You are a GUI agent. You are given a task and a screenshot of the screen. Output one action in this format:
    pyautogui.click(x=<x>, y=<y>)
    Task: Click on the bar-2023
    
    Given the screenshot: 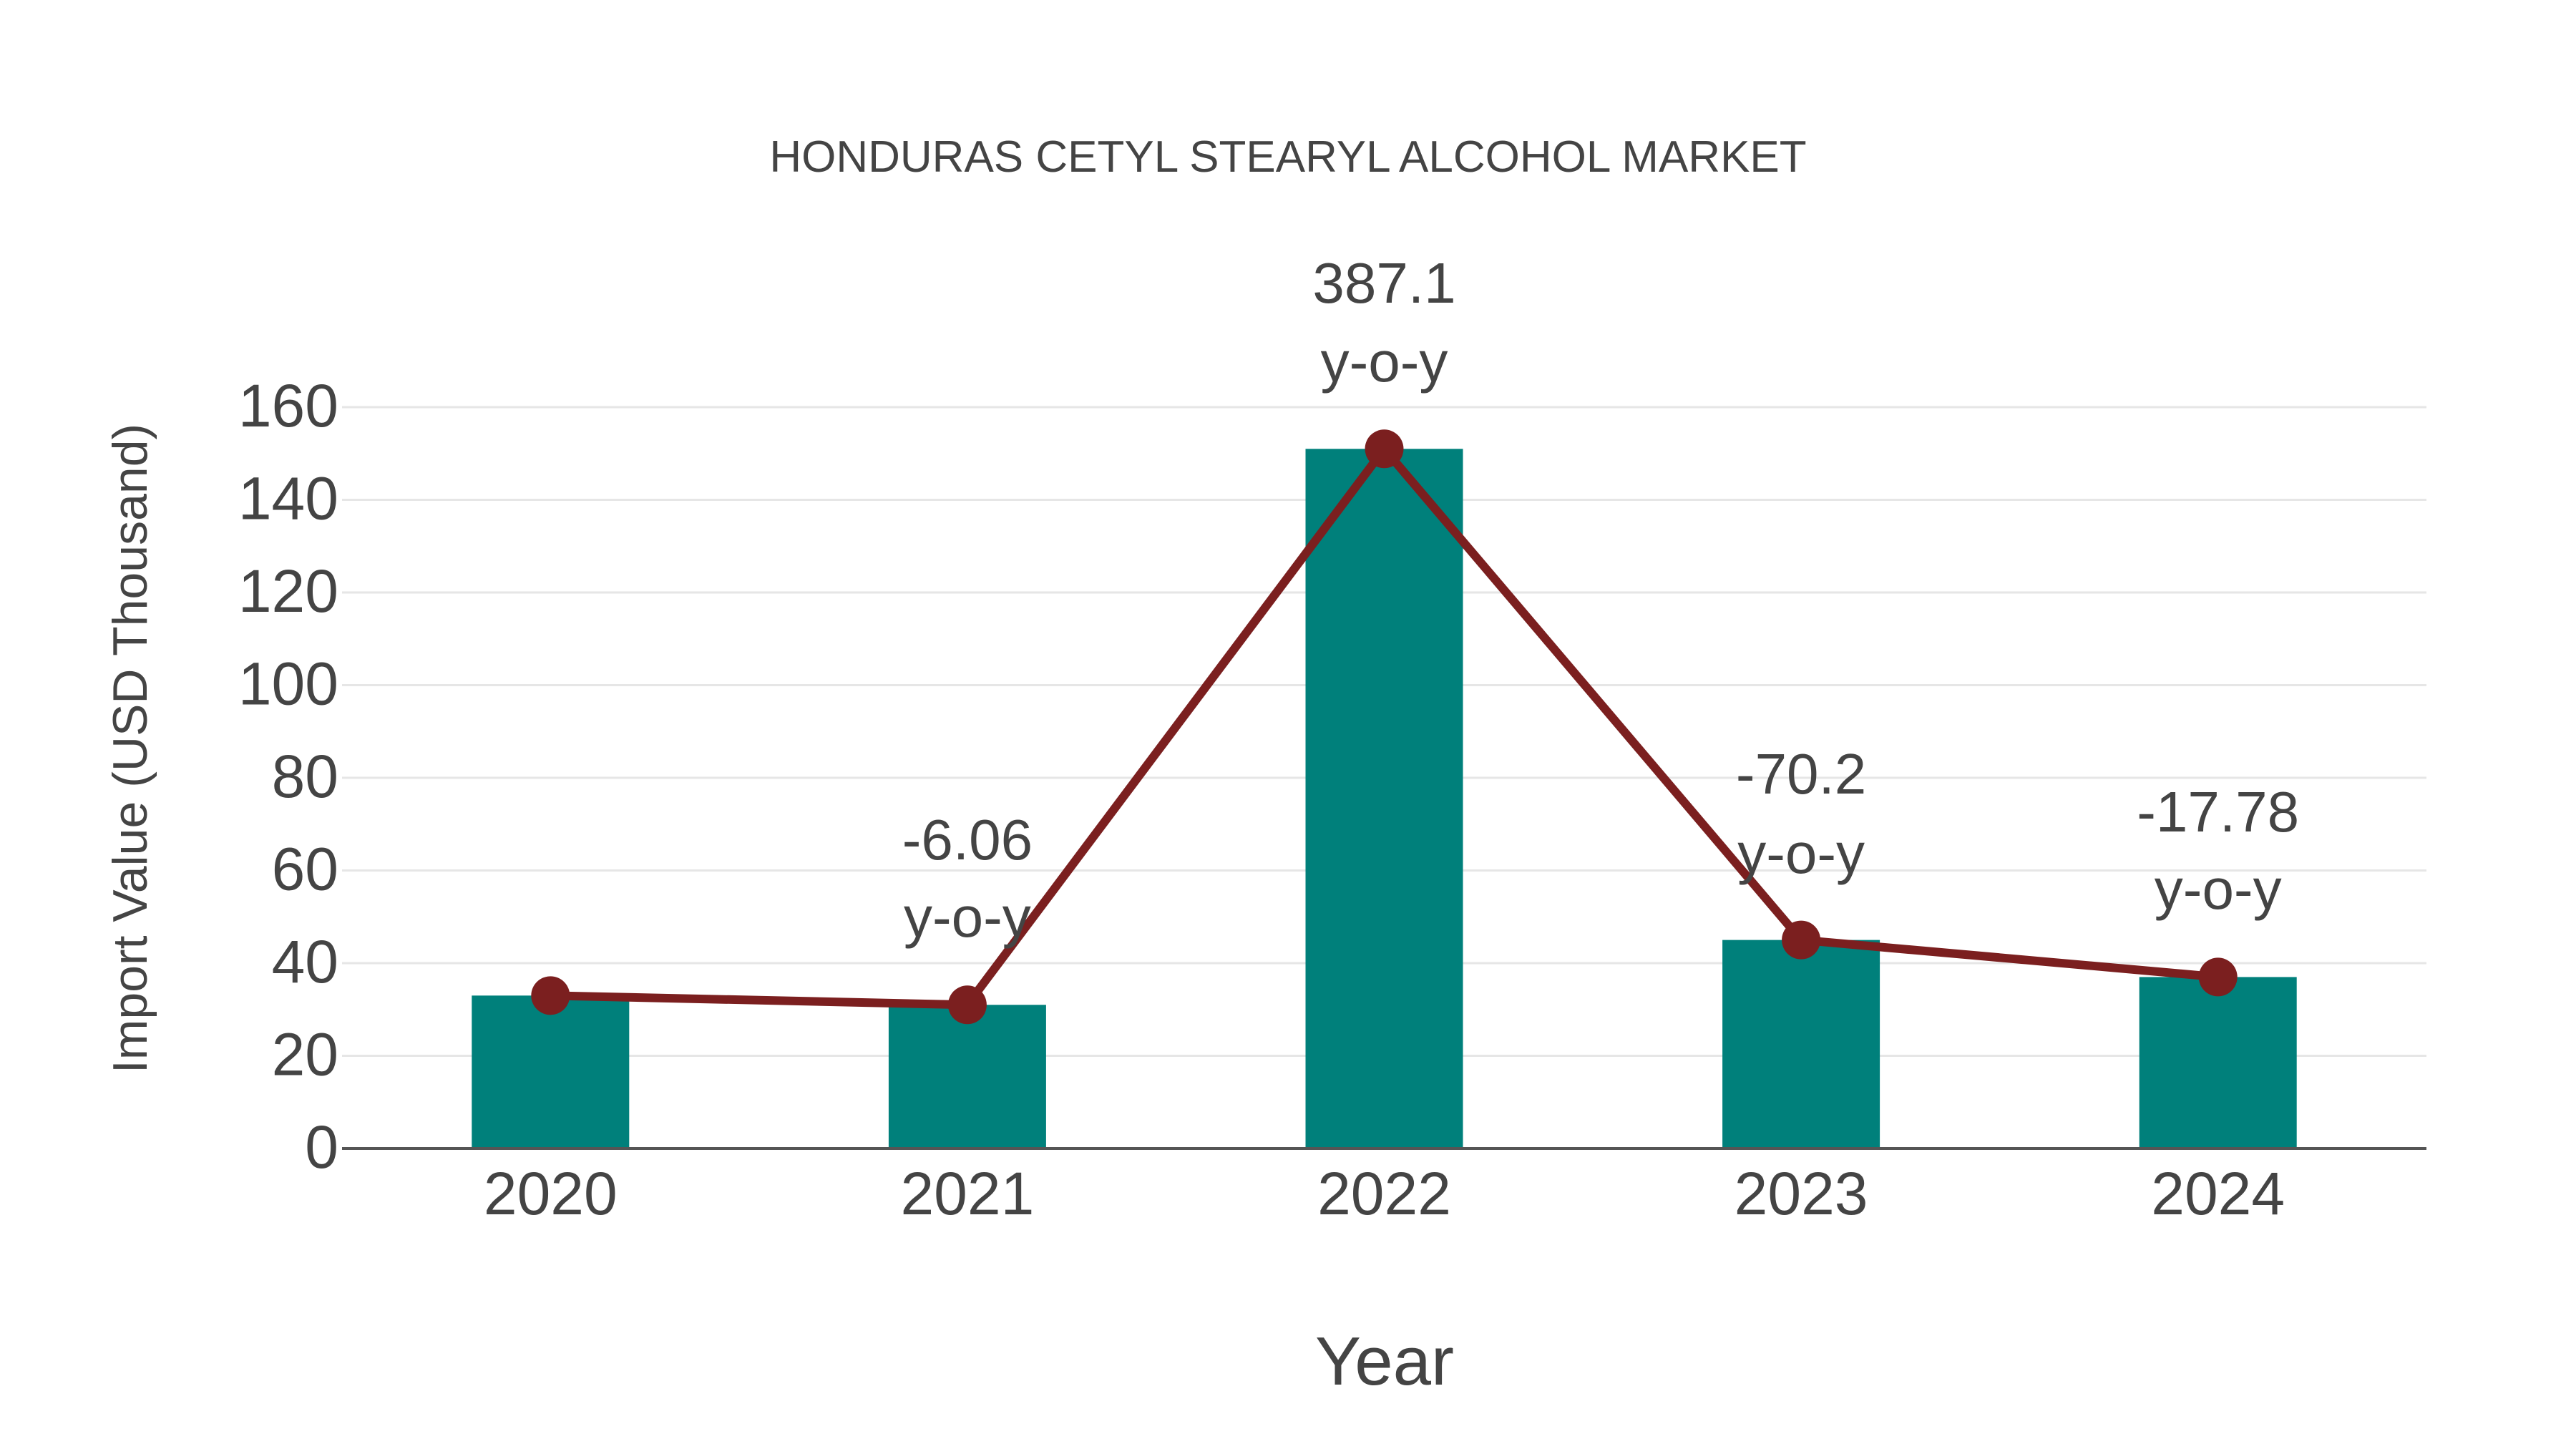 What is the action you would take?
    pyautogui.click(x=1801, y=1044)
    